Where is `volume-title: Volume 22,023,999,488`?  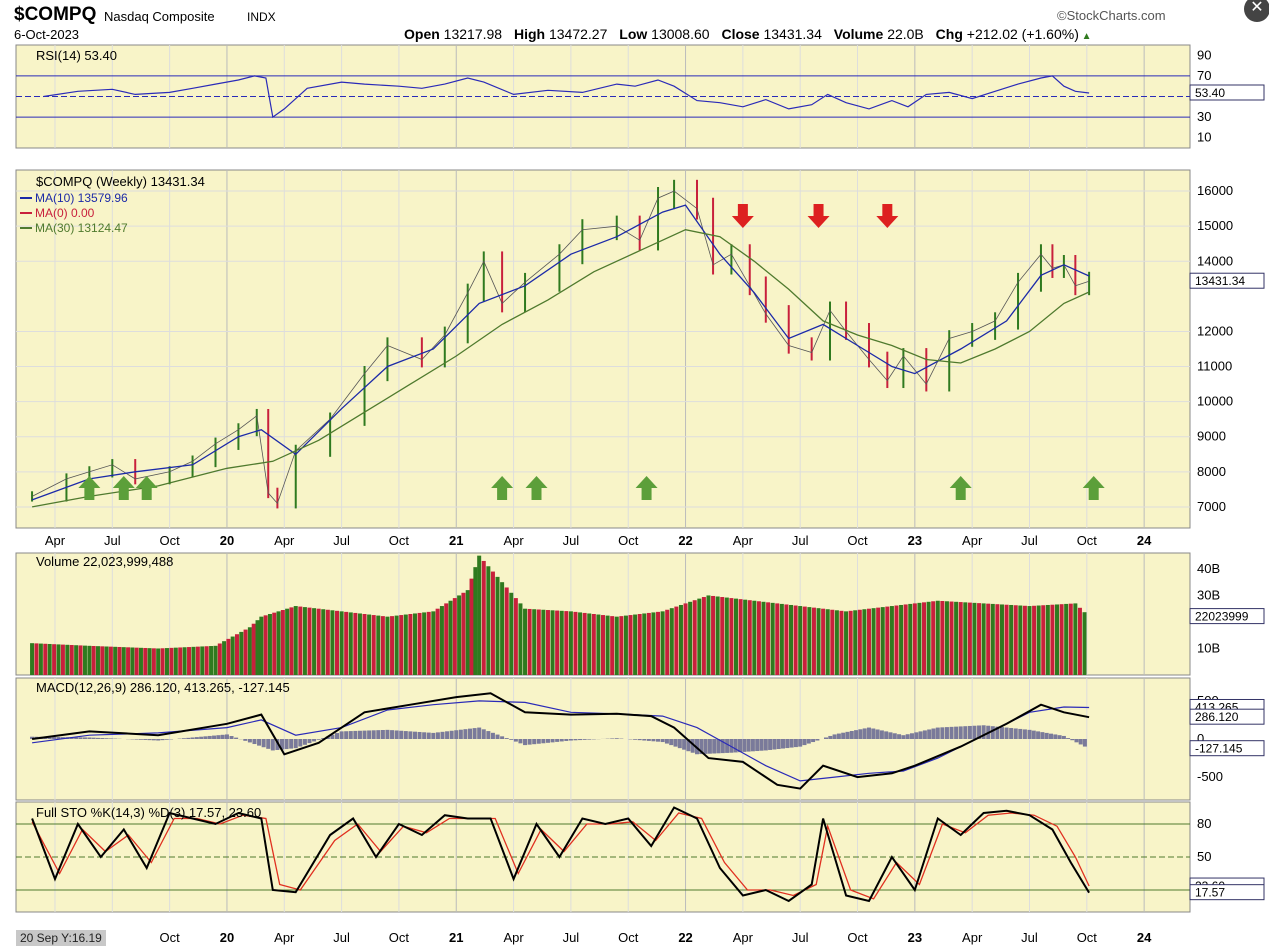
volume-title: Volume 22,023,999,488 is located at coordinates (104, 561).